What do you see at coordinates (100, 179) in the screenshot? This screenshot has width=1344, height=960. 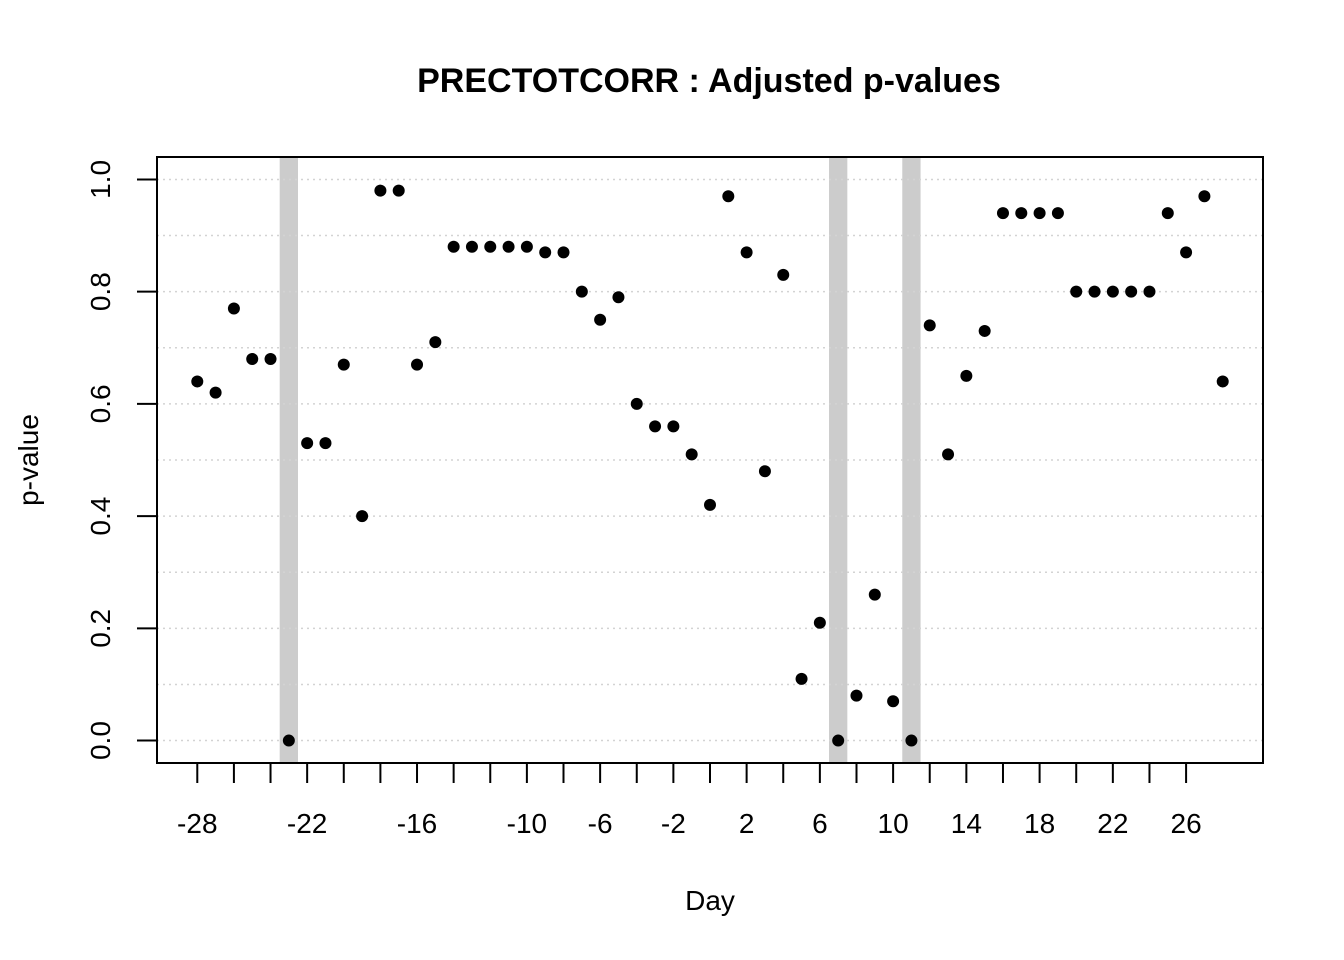 I see `y-tick-label: 1.0` at bounding box center [100, 179].